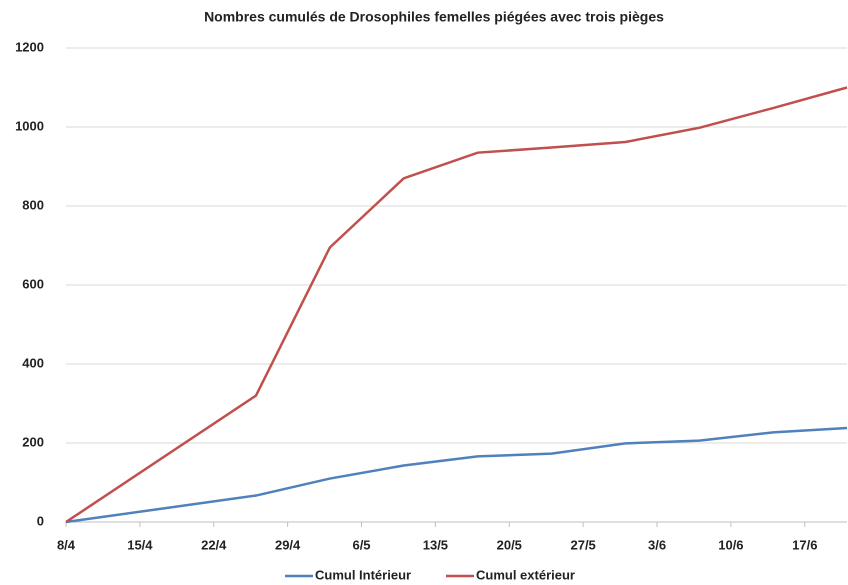  I want to click on y-tick-label: 200, so click(33, 441).